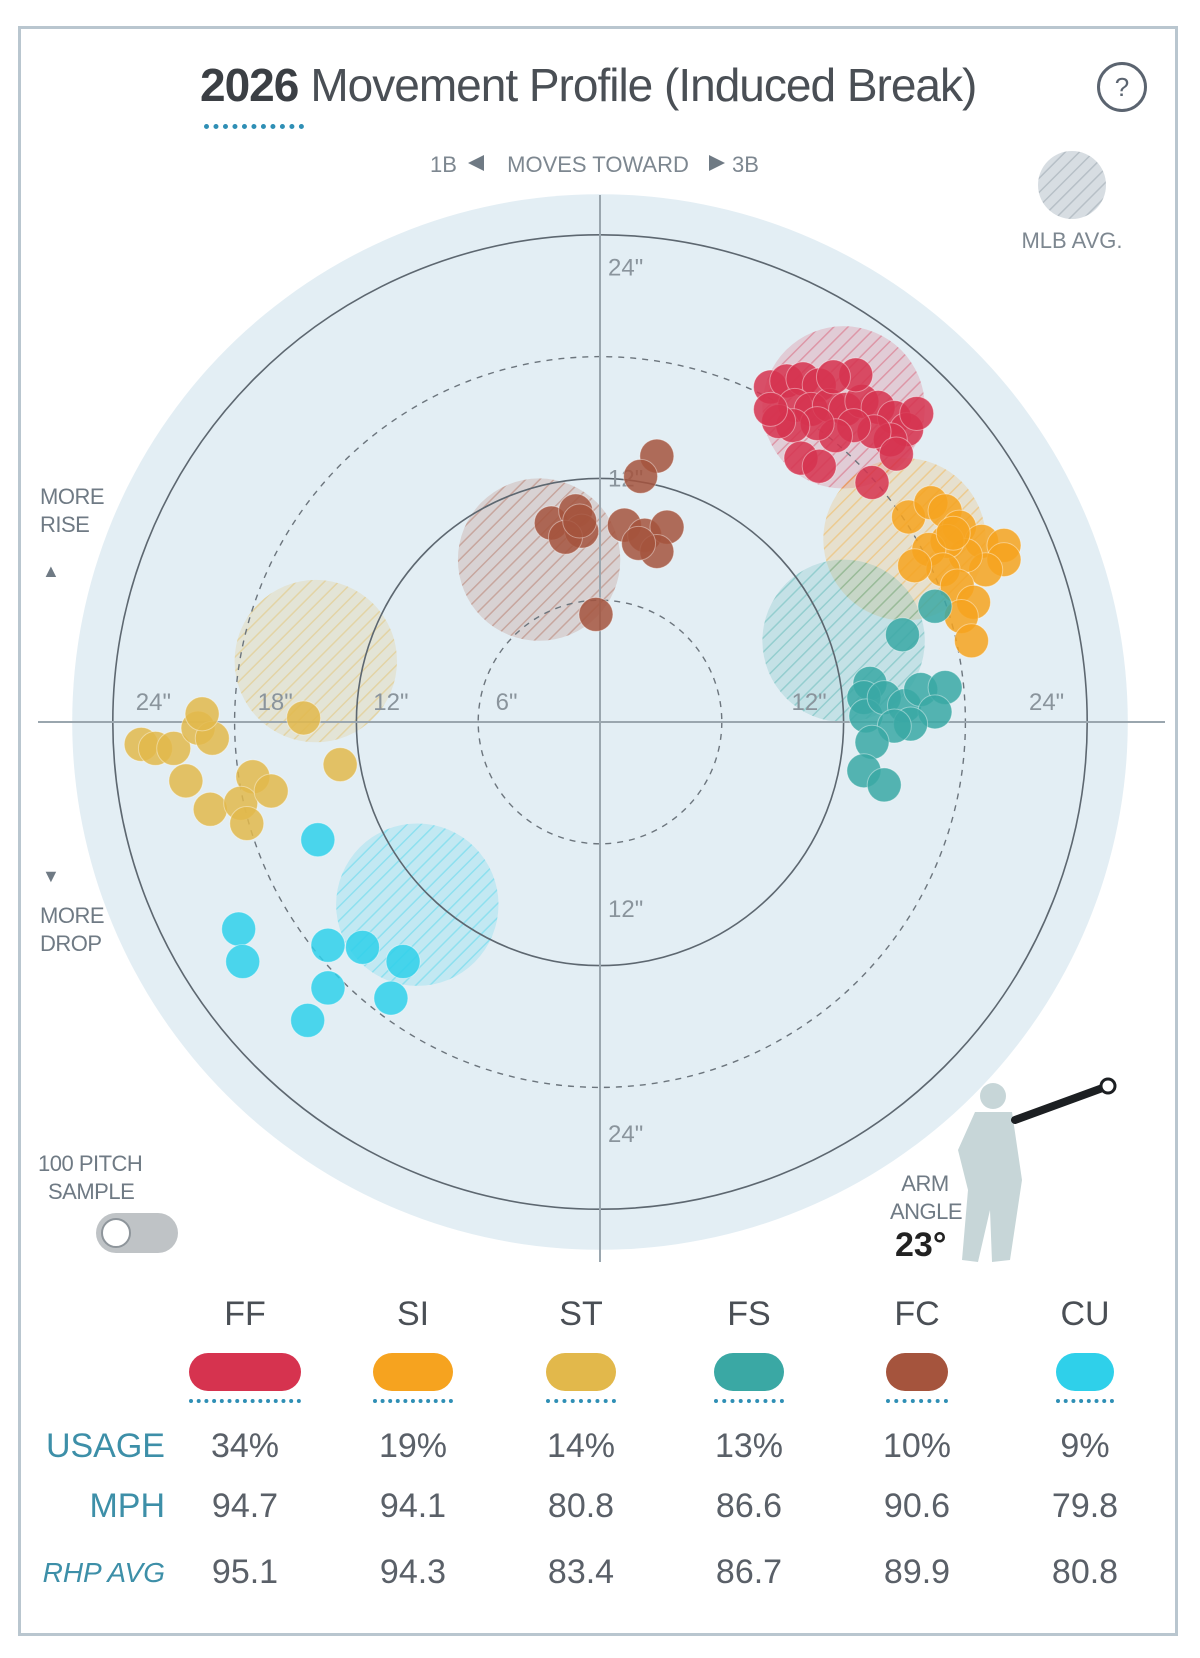 Image resolution: width=1200 pixels, height=1658 pixels. Describe the element at coordinates (116, 1233) in the screenshot. I see `toggle-knob` at that location.